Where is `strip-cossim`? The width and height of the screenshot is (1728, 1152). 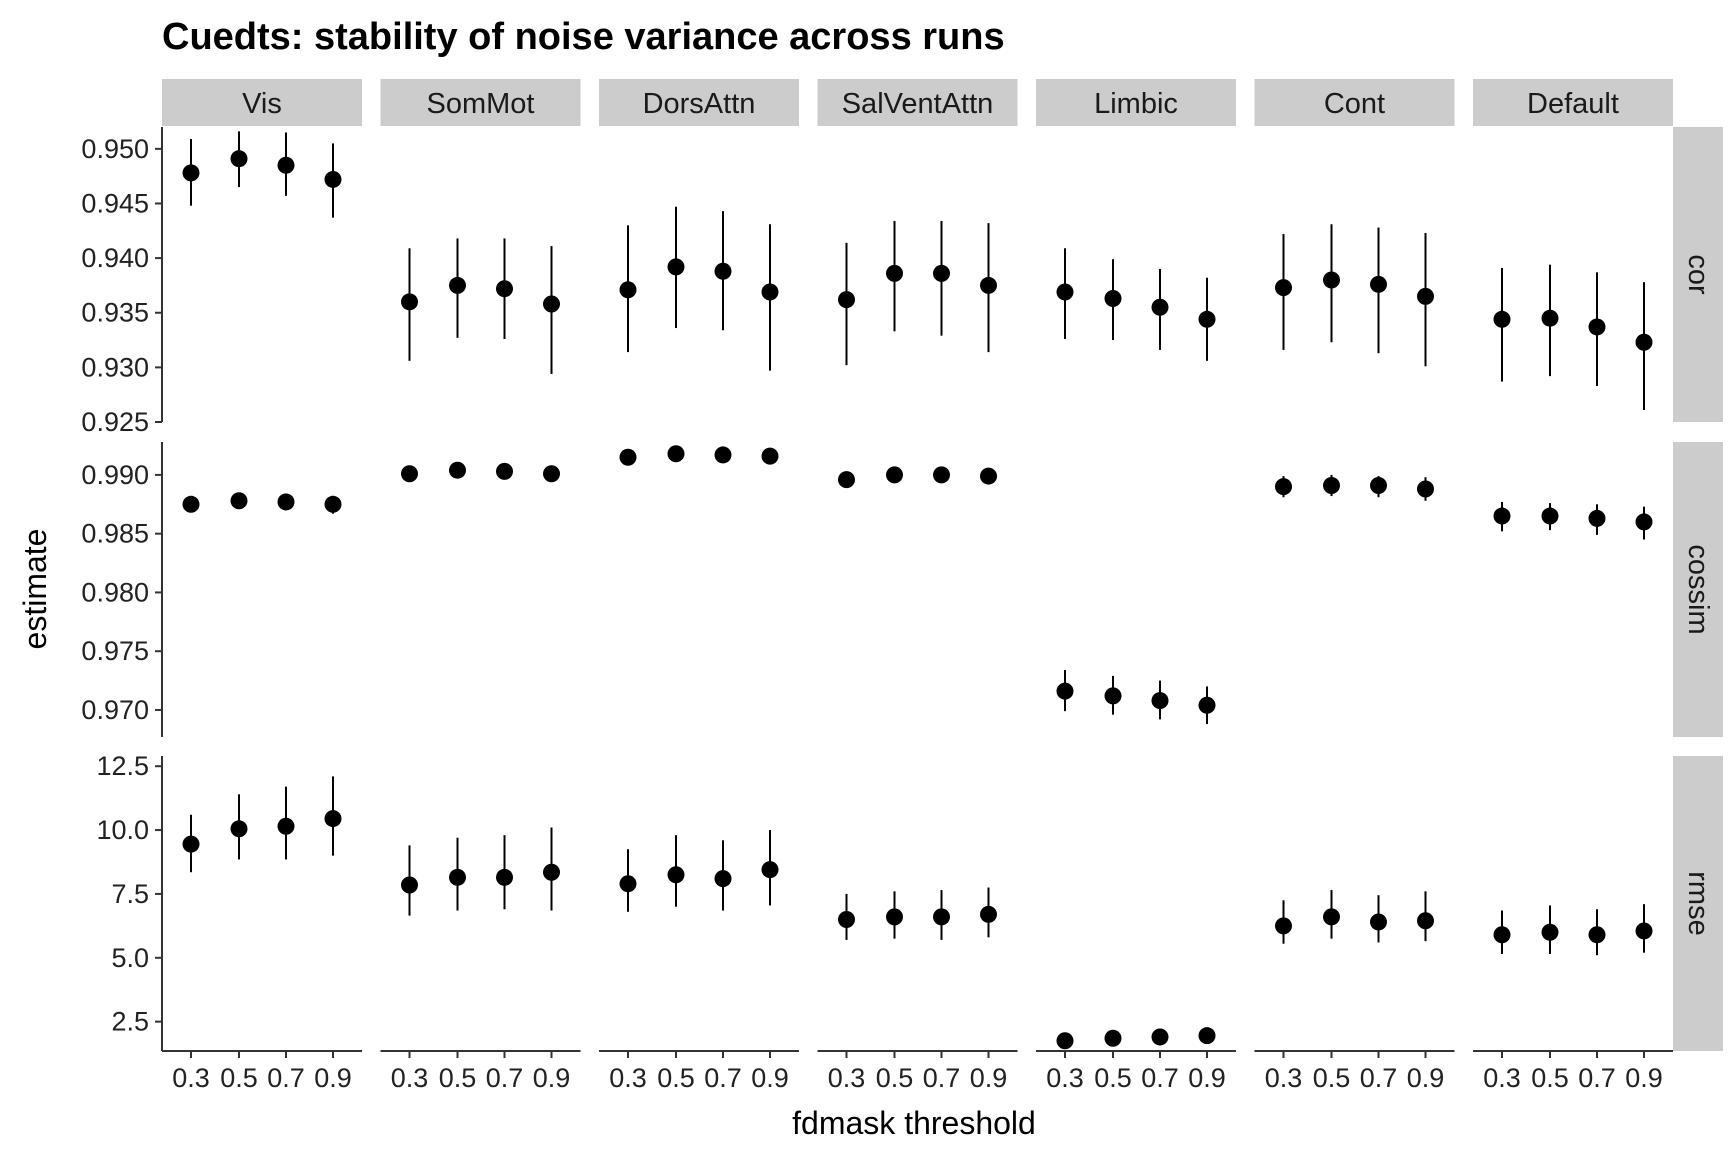
strip-cossim is located at coordinates (1698, 589).